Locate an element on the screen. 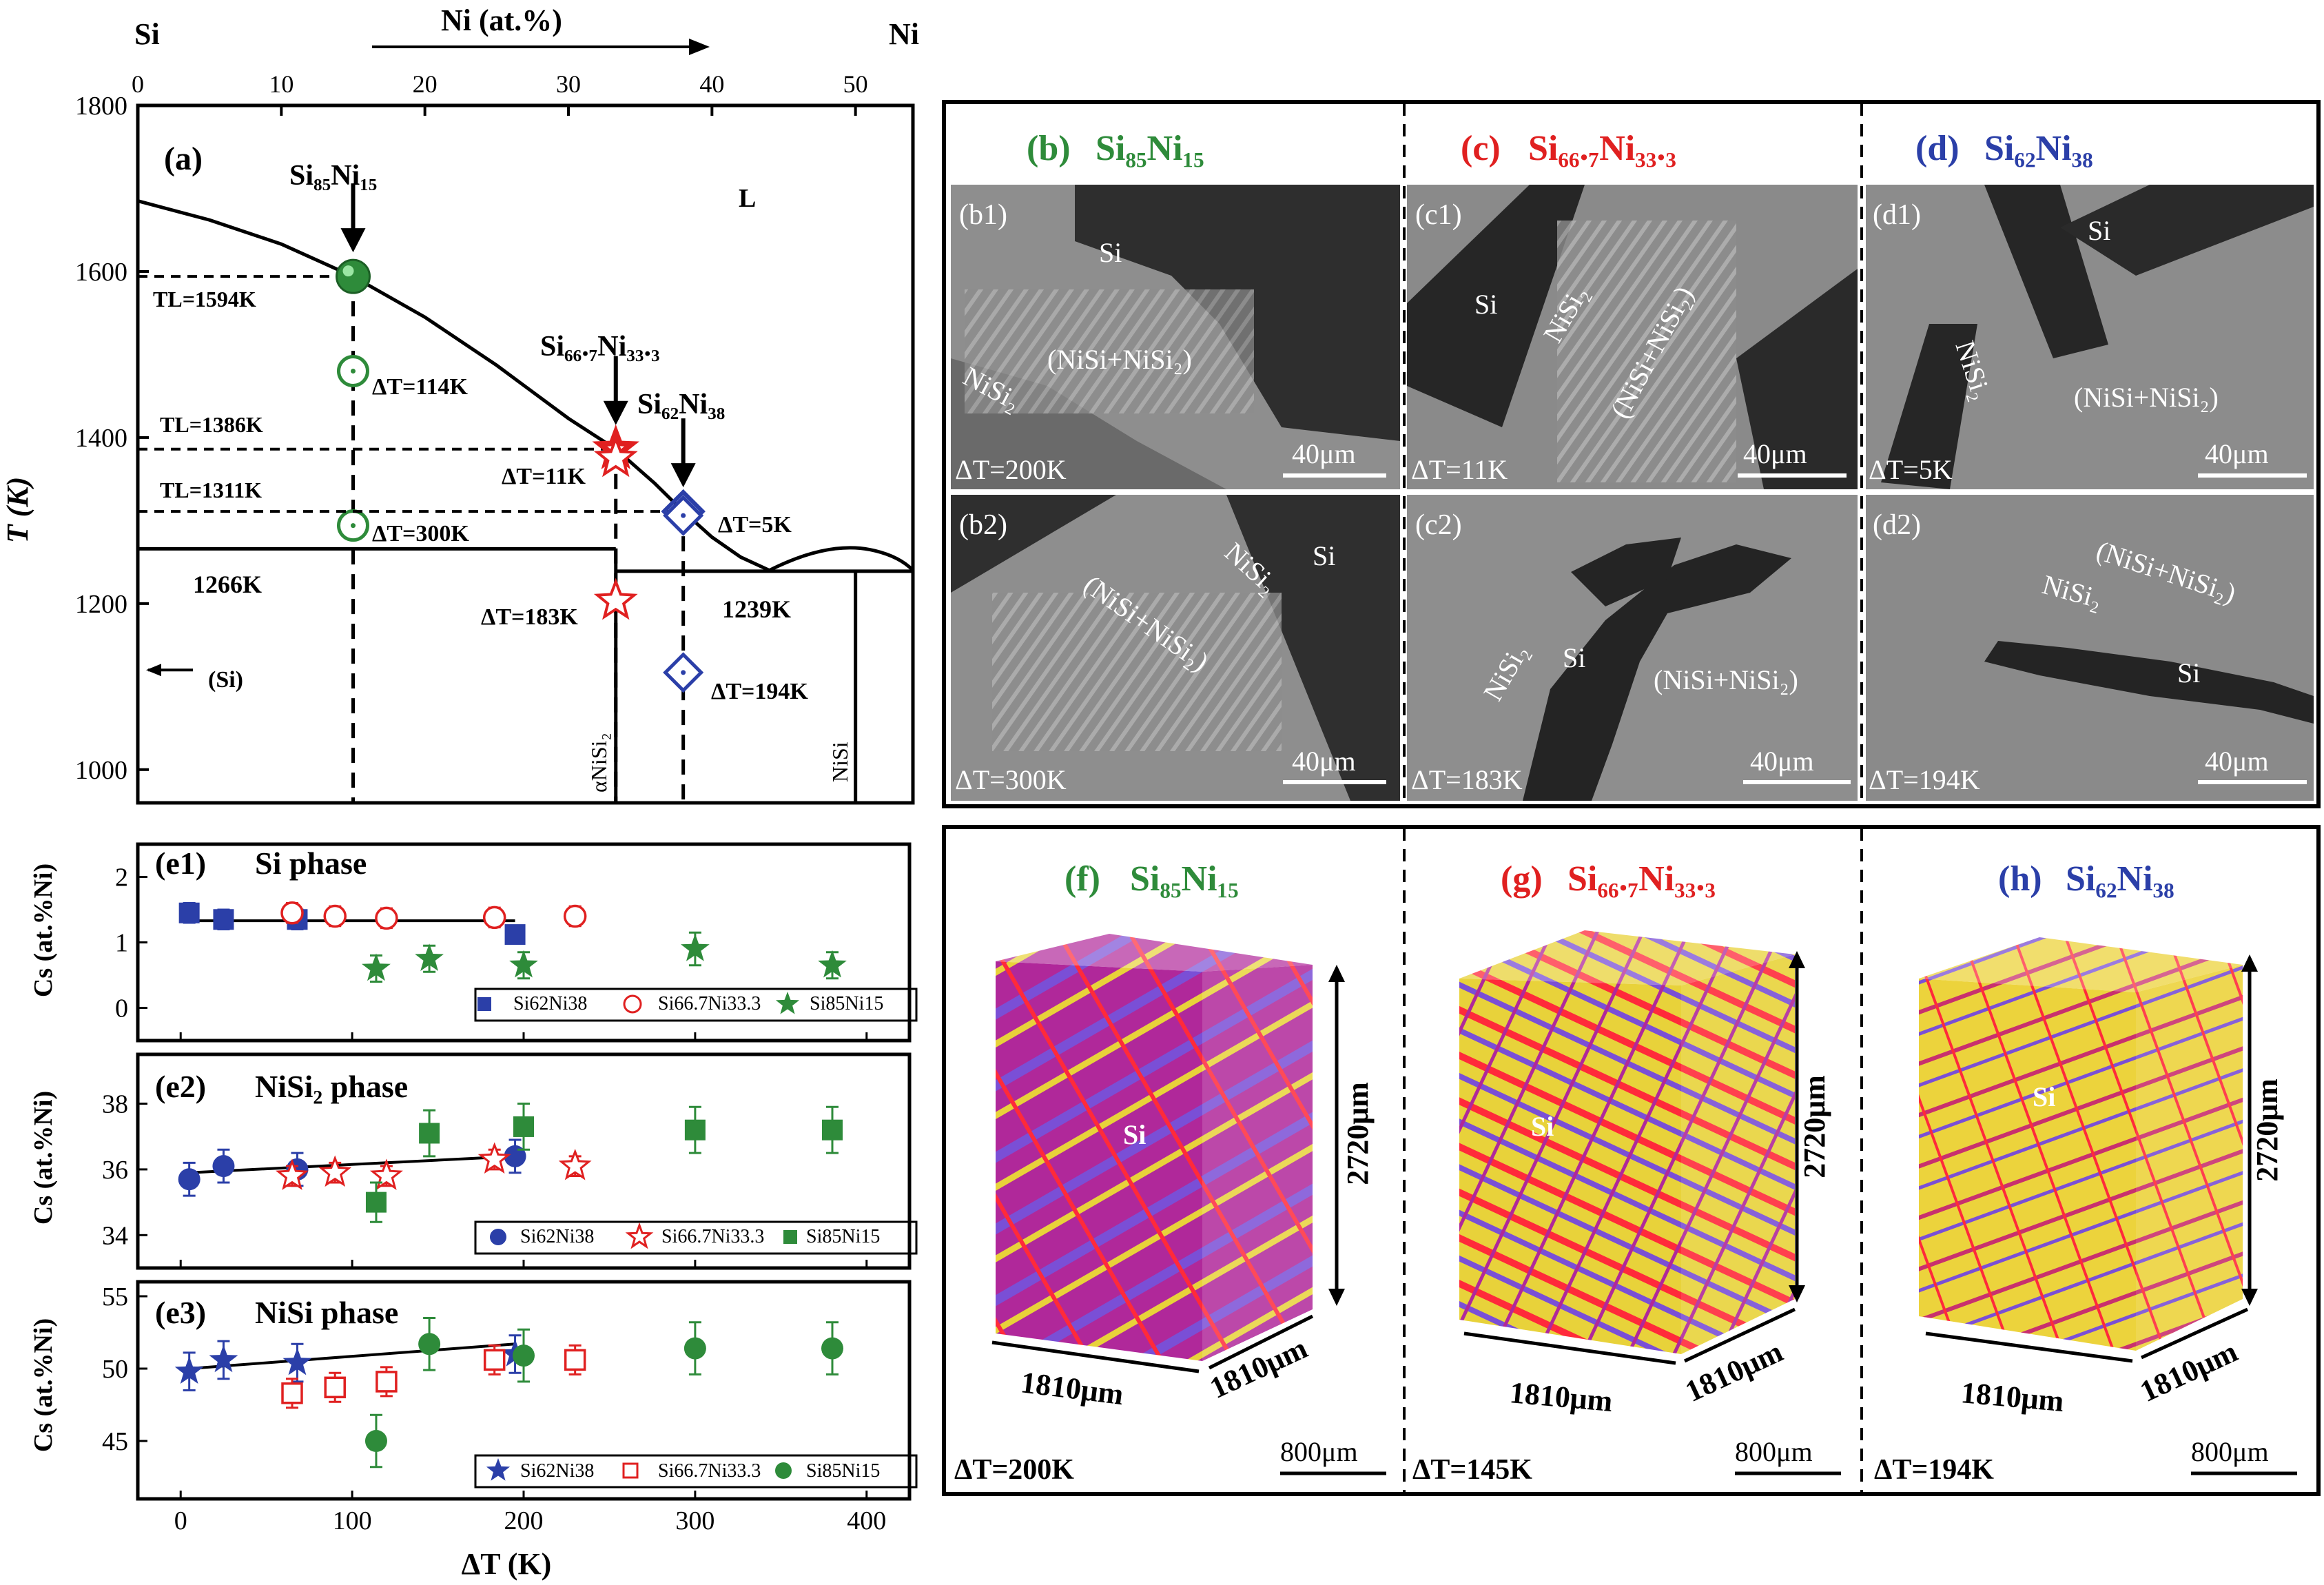 Image resolution: width=2324 pixels, height=1585 pixels. top-tick-label: 30 is located at coordinates (568, 84).